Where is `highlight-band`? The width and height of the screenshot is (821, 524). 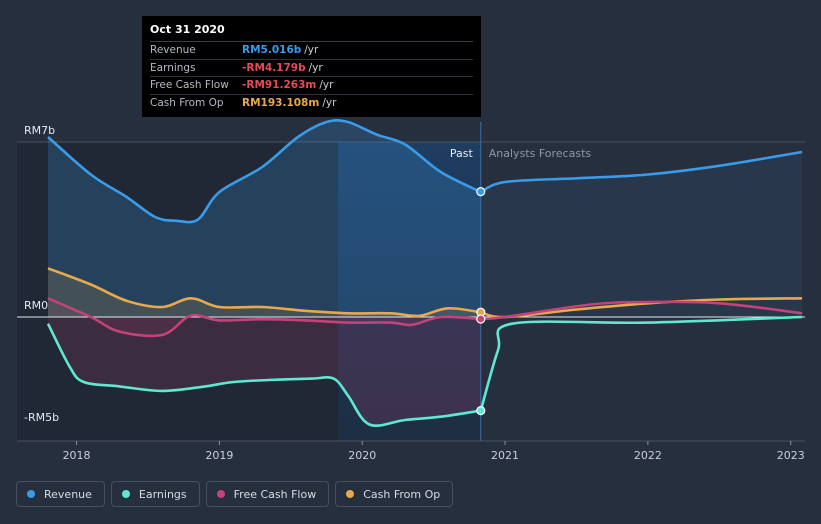
highlight-band is located at coordinates (409, 291).